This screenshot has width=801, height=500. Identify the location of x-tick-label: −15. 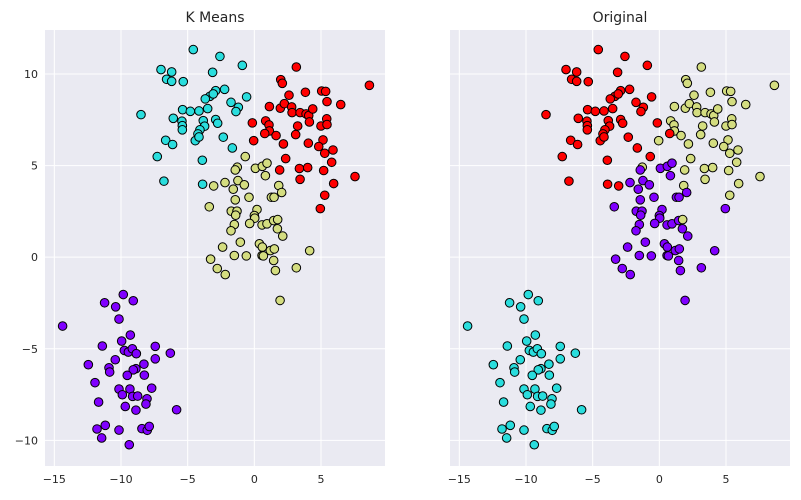
(459, 479).